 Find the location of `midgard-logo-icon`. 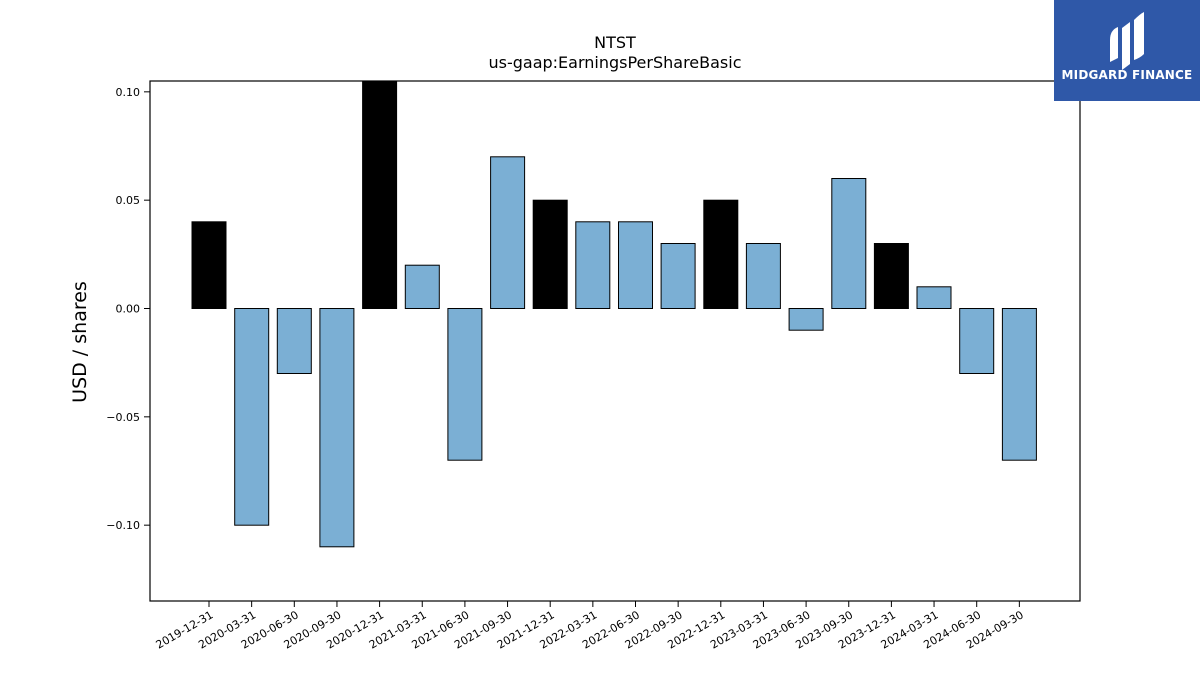

midgard-logo-icon is located at coordinates (1127, 41).